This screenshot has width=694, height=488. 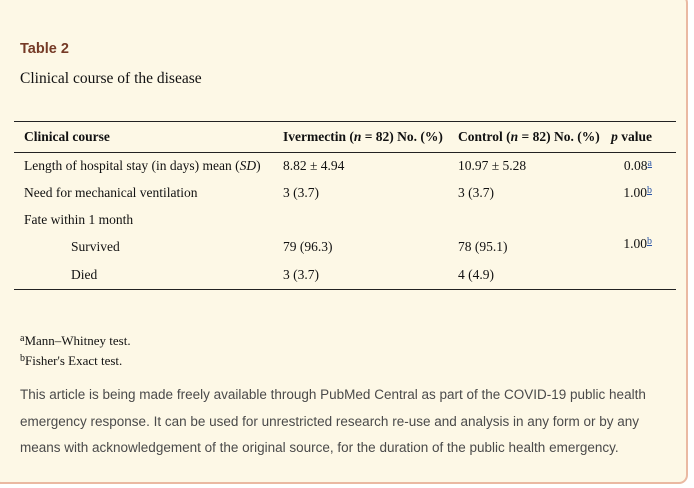 What do you see at coordinates (643, 137) in the screenshot?
I see `header-p-value: p value` at bounding box center [643, 137].